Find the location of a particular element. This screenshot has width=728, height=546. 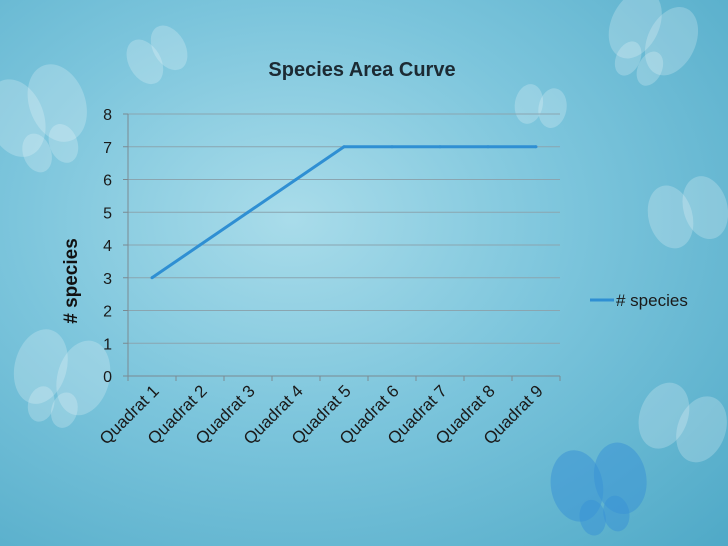

y-tick-label-0: 0 is located at coordinates (107, 377).